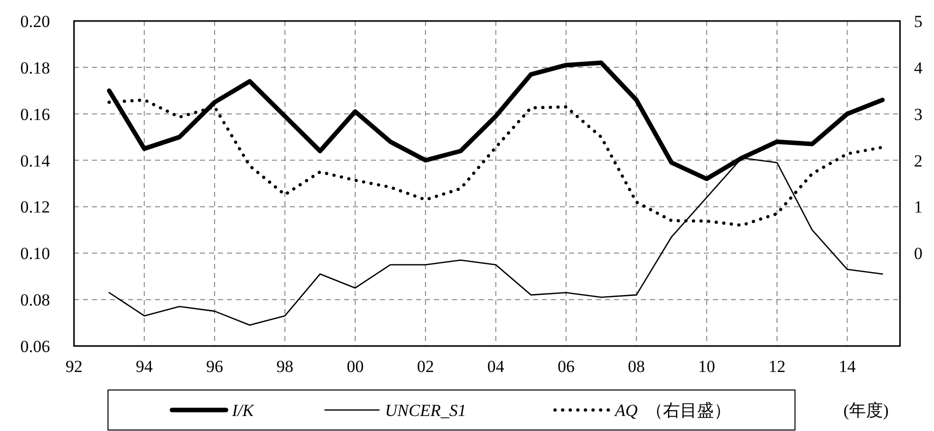 The width and height of the screenshot is (934, 431). Describe the element at coordinates (866, 410) in the screenshot. I see `x-axis-title: (年度)` at that location.